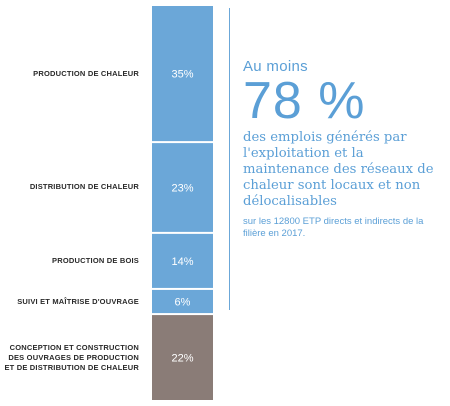 Image resolution: width=450 pixels, height=406 pixels. What do you see at coordinates (86, 73) in the screenshot?
I see `category-label: PRODUCTION DE CHALEUR` at bounding box center [86, 73].